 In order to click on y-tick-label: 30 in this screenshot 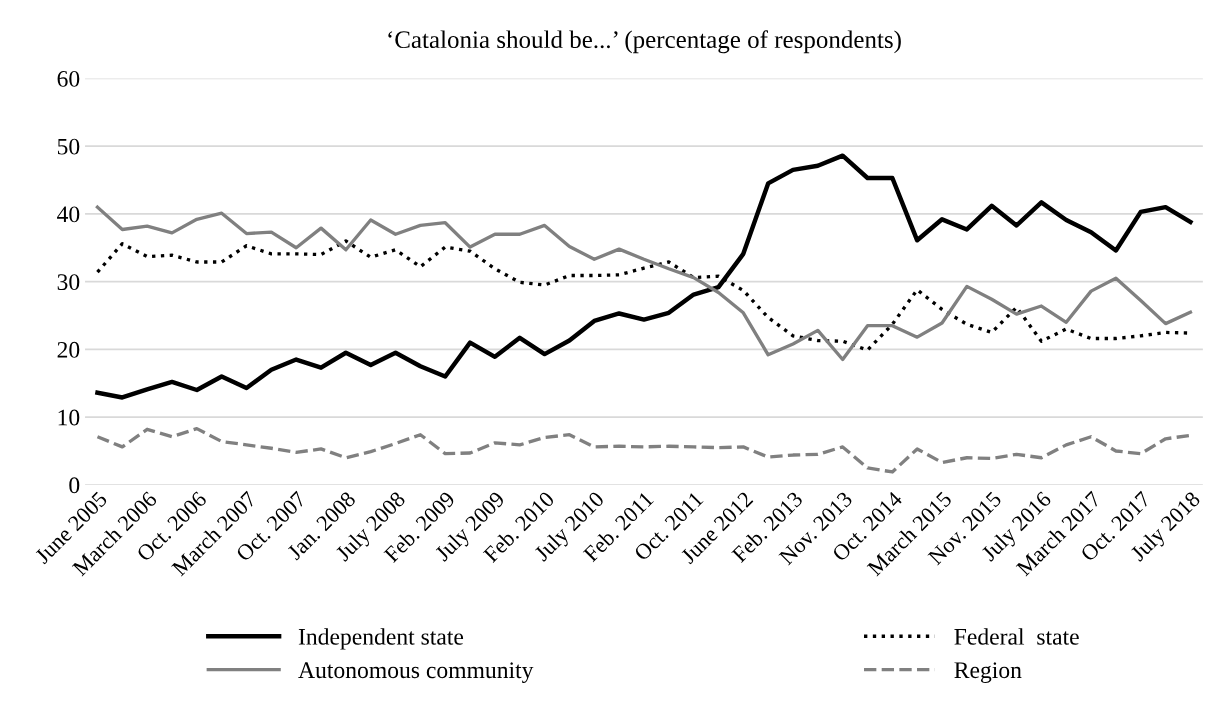, I will do `click(68, 282)`.